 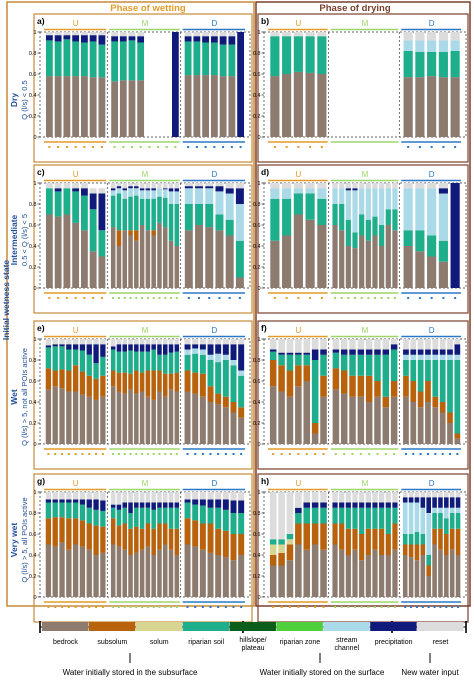 What do you see at coordinates (346, 626) in the screenshot?
I see `legend-swatch-stream_channel` at bounding box center [346, 626].